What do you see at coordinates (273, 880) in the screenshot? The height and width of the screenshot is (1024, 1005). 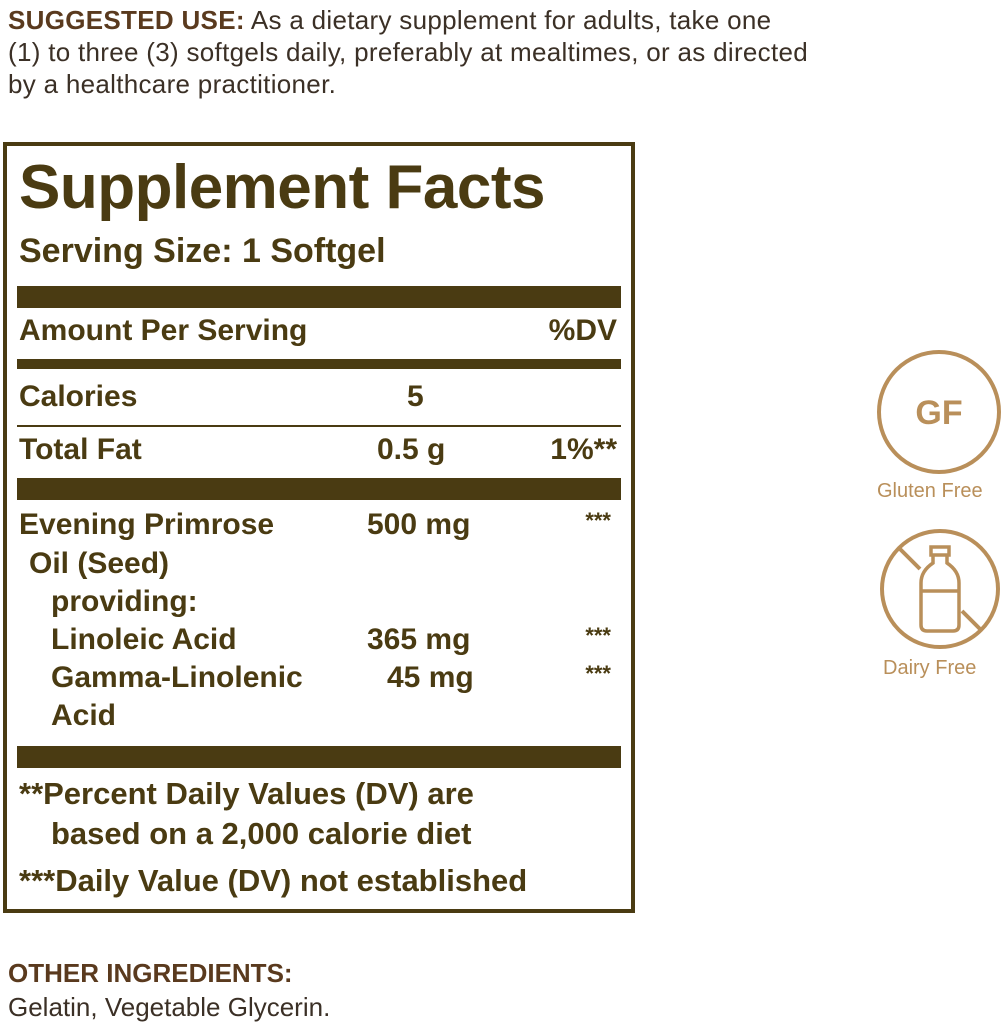 I see `footnote: ***Daily Value (DV) not established` at bounding box center [273, 880].